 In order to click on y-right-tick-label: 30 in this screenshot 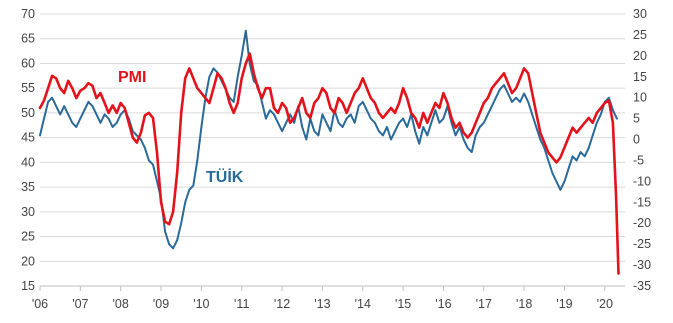, I will do `click(640, 14)`.